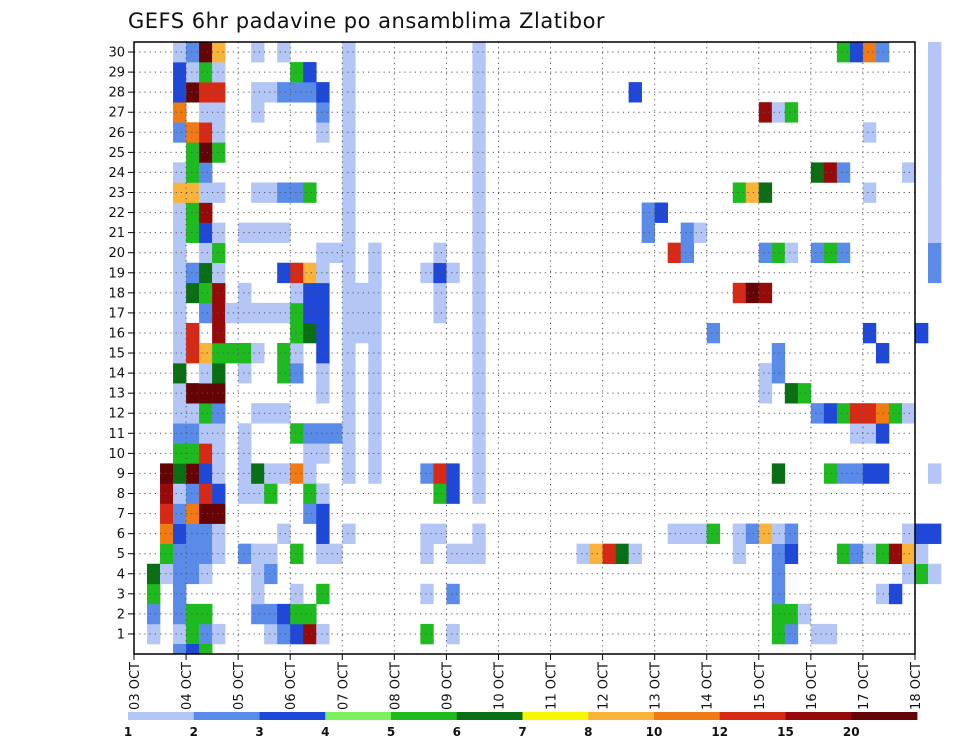 Image resolution: width=960 pixels, height=742 pixels. What do you see at coordinates (760, 686) in the screenshot?
I see `x-tick-label: 15 OCT` at bounding box center [760, 686].